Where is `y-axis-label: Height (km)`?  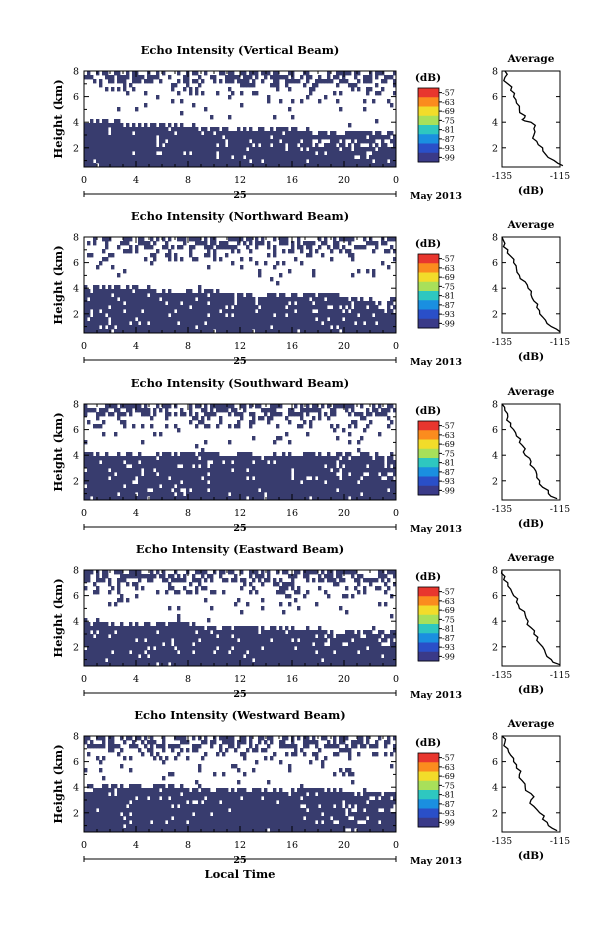
y-axis-label: Height (km) is located at coordinates (58, 617).